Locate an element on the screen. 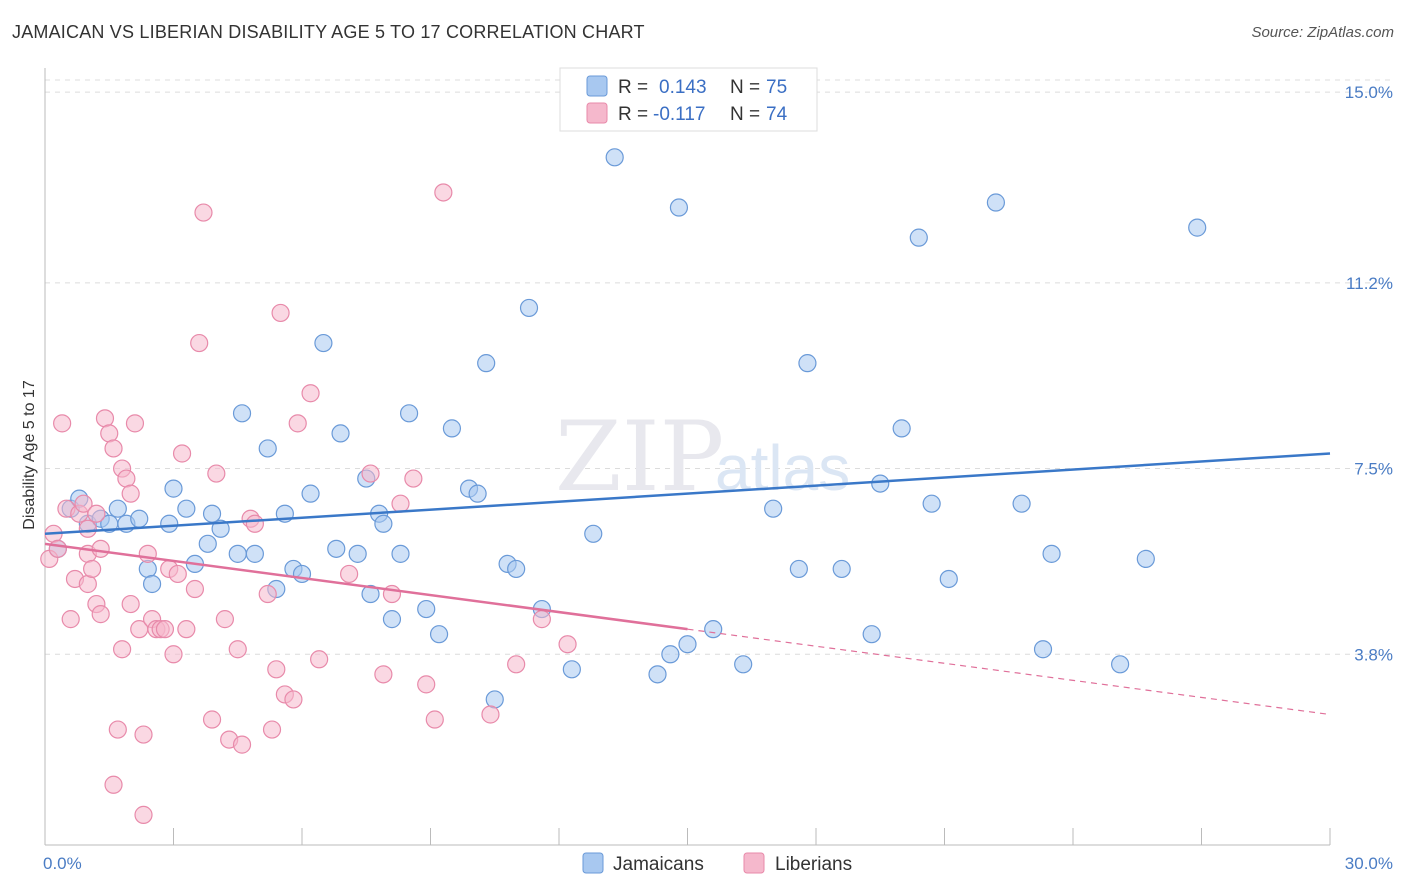  jamaican-trend-line is located at coordinates (687, 494).